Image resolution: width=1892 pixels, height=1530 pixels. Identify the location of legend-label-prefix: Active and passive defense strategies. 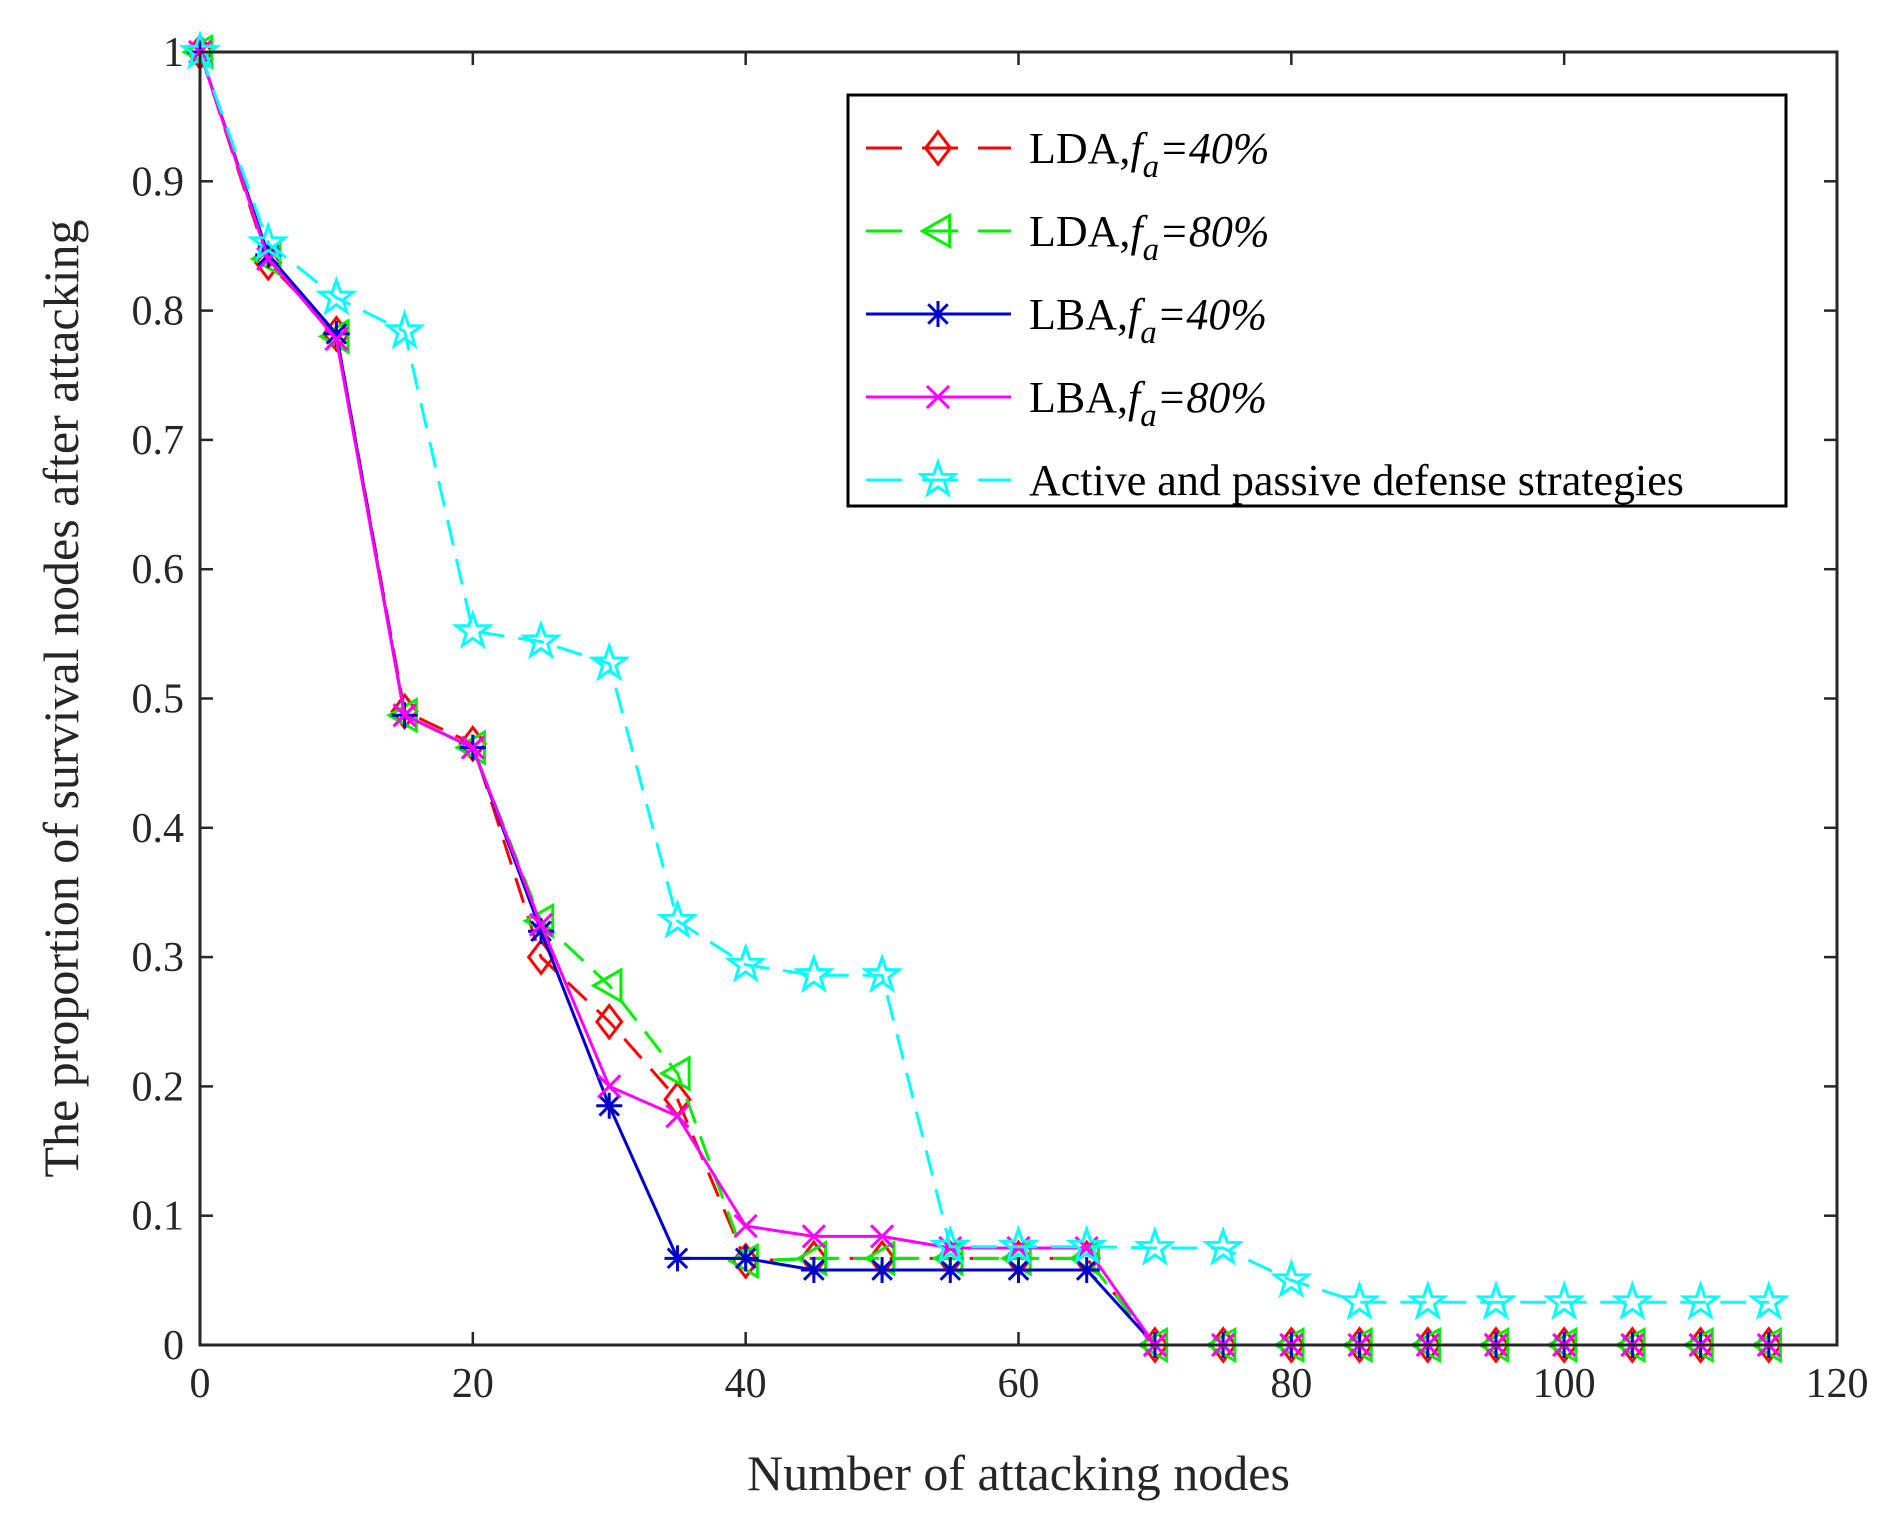
(1356, 480).